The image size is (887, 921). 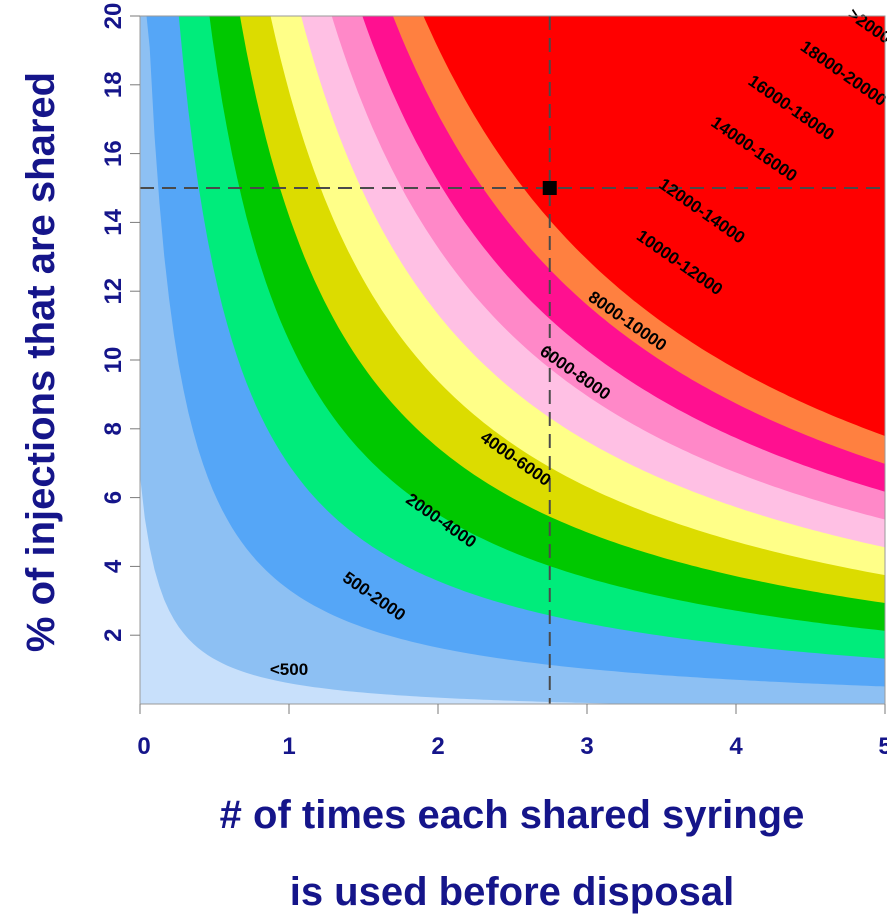 What do you see at coordinates (113, 221) in the screenshot?
I see `y-tick-label: 14` at bounding box center [113, 221].